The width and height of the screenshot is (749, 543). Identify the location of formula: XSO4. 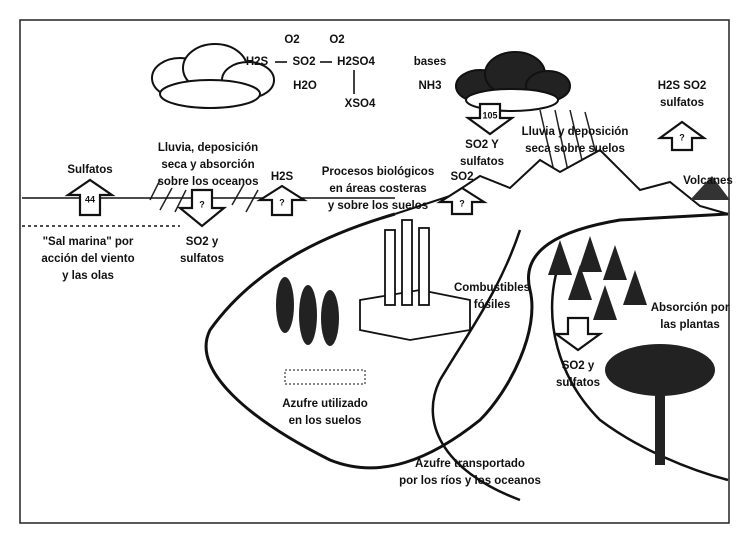
(360, 104).